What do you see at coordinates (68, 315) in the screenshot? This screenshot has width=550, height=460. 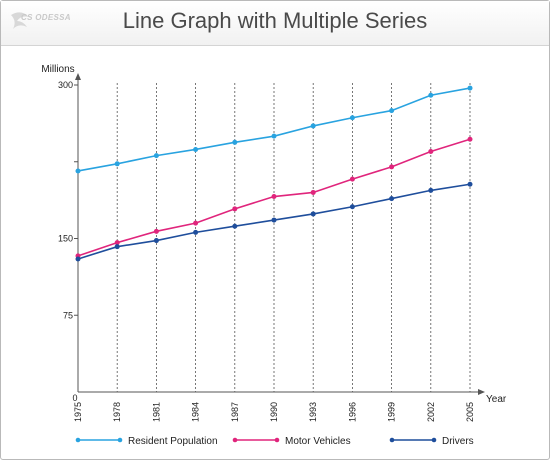 I see `y-tick-label: 75` at bounding box center [68, 315].